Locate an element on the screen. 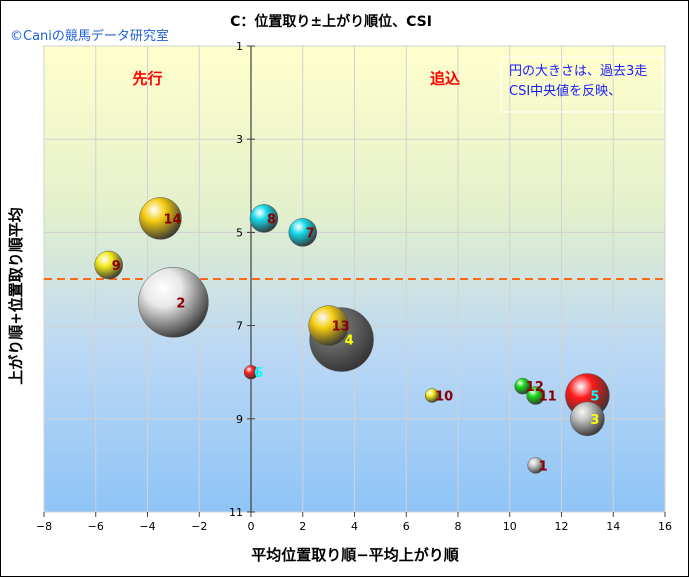 This screenshot has height=581, width=689. bubble-2: 2 is located at coordinates (173, 302).